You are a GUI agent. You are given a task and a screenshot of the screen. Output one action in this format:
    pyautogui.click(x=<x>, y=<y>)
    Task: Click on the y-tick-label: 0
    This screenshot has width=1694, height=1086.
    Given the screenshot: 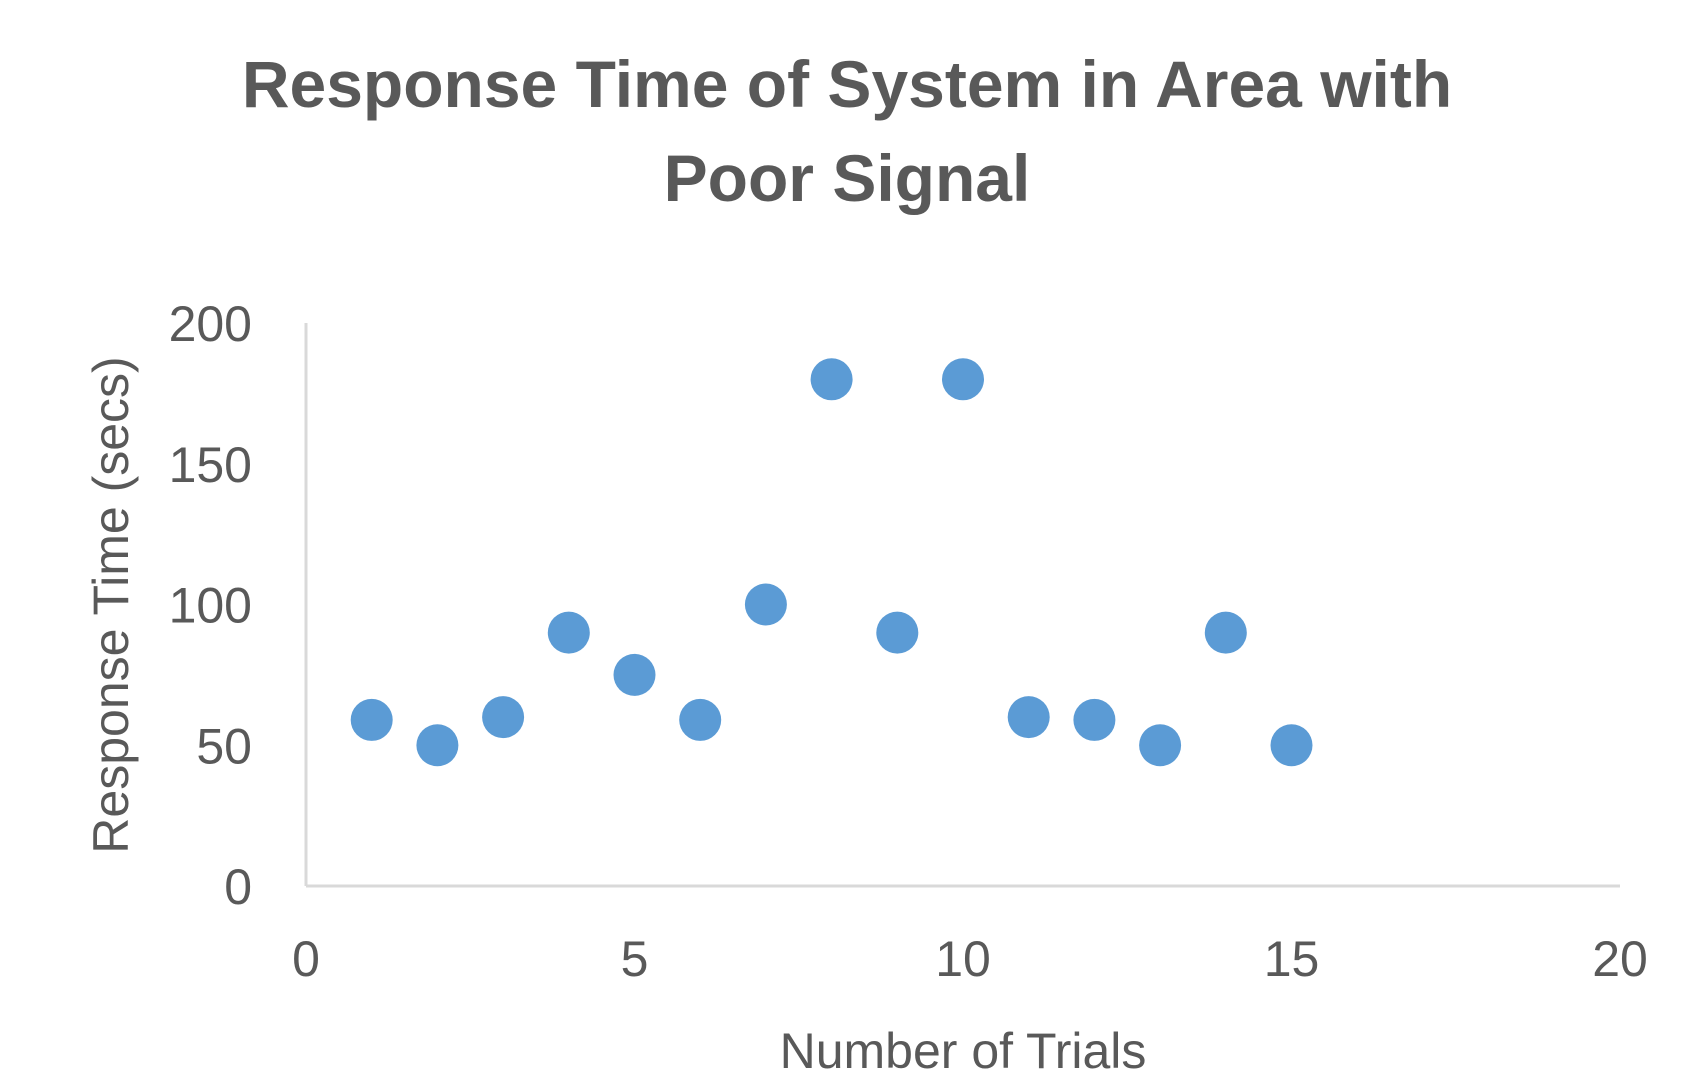 What is the action you would take?
    pyautogui.click(x=238, y=887)
    